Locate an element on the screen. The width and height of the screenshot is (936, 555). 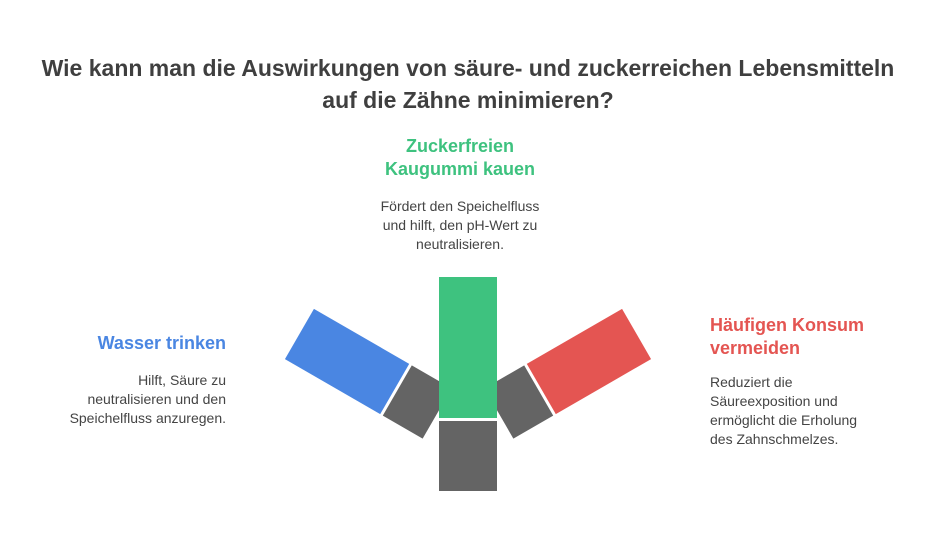
right-heading-line-2: vermeiden is located at coordinates (755, 348).